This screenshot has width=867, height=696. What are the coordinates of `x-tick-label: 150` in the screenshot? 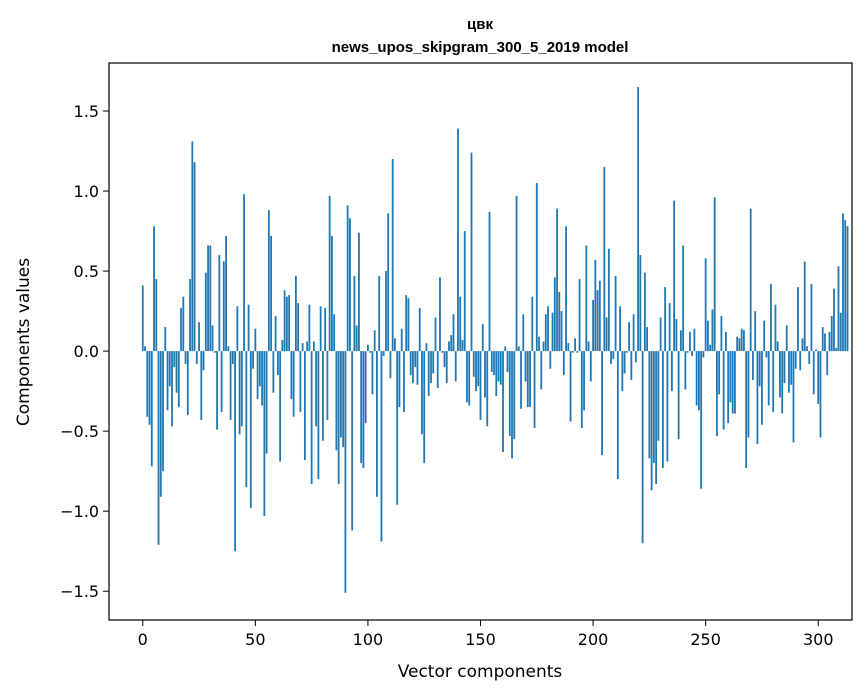 It's located at (480, 639).